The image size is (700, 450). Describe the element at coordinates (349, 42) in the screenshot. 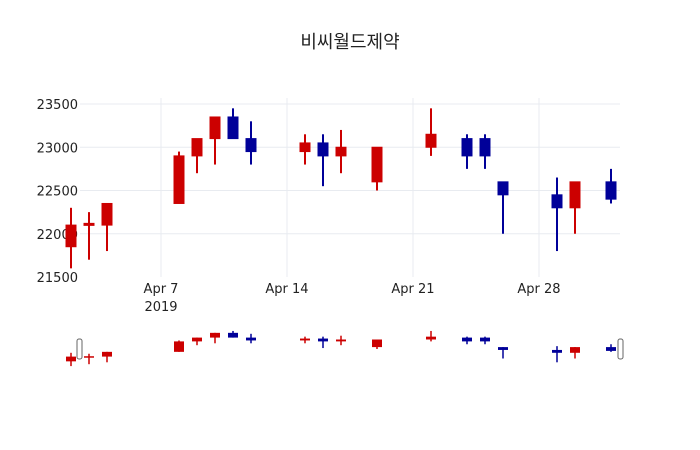

I see `chart-title: 비씨월드제약` at that location.